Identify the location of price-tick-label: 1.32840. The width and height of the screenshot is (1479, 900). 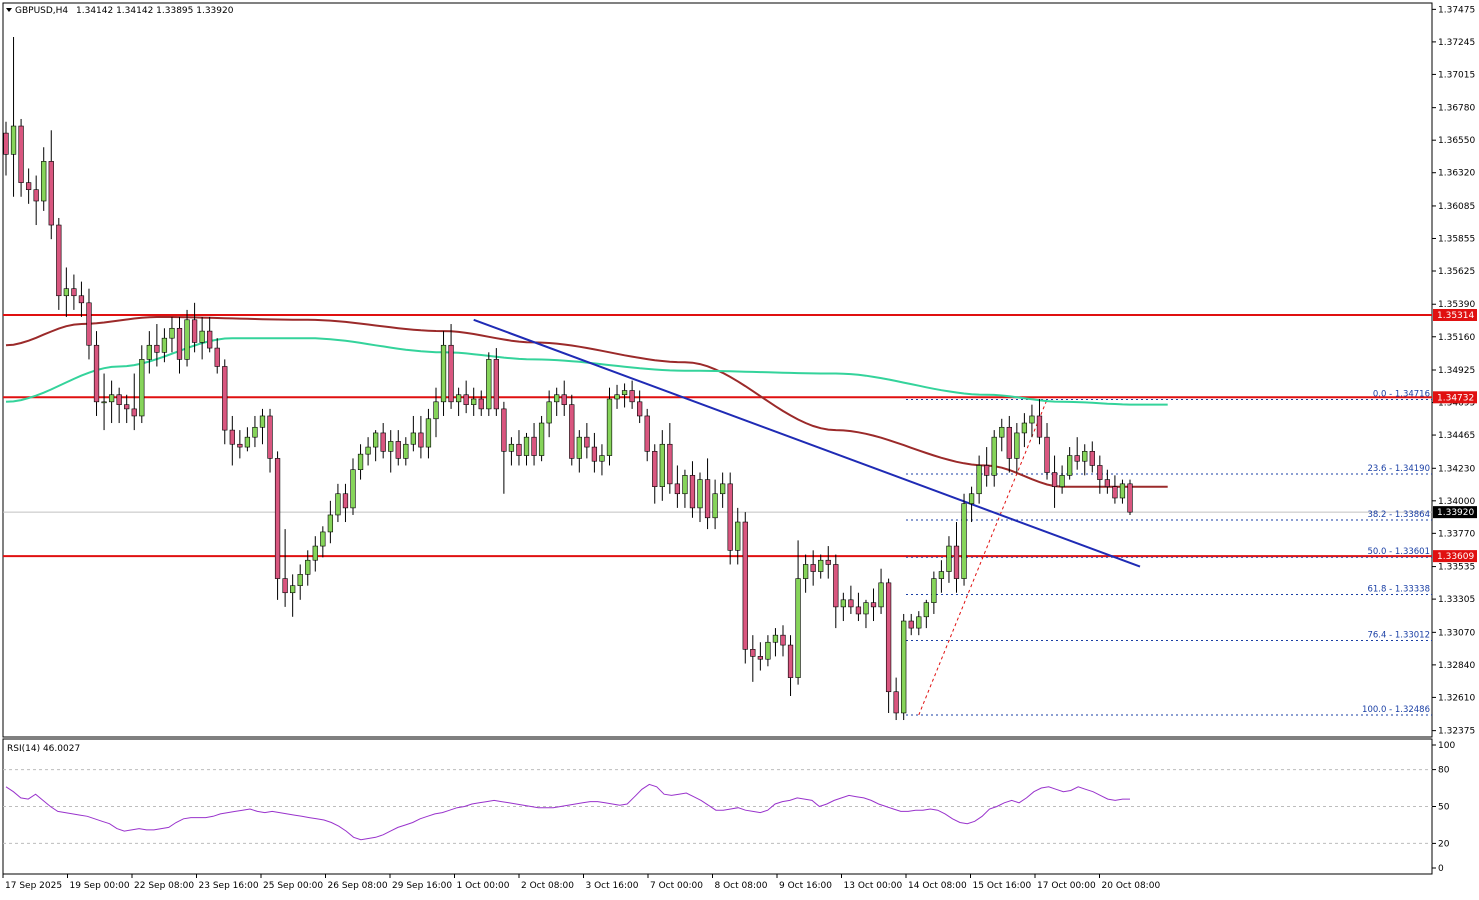
(1456, 666).